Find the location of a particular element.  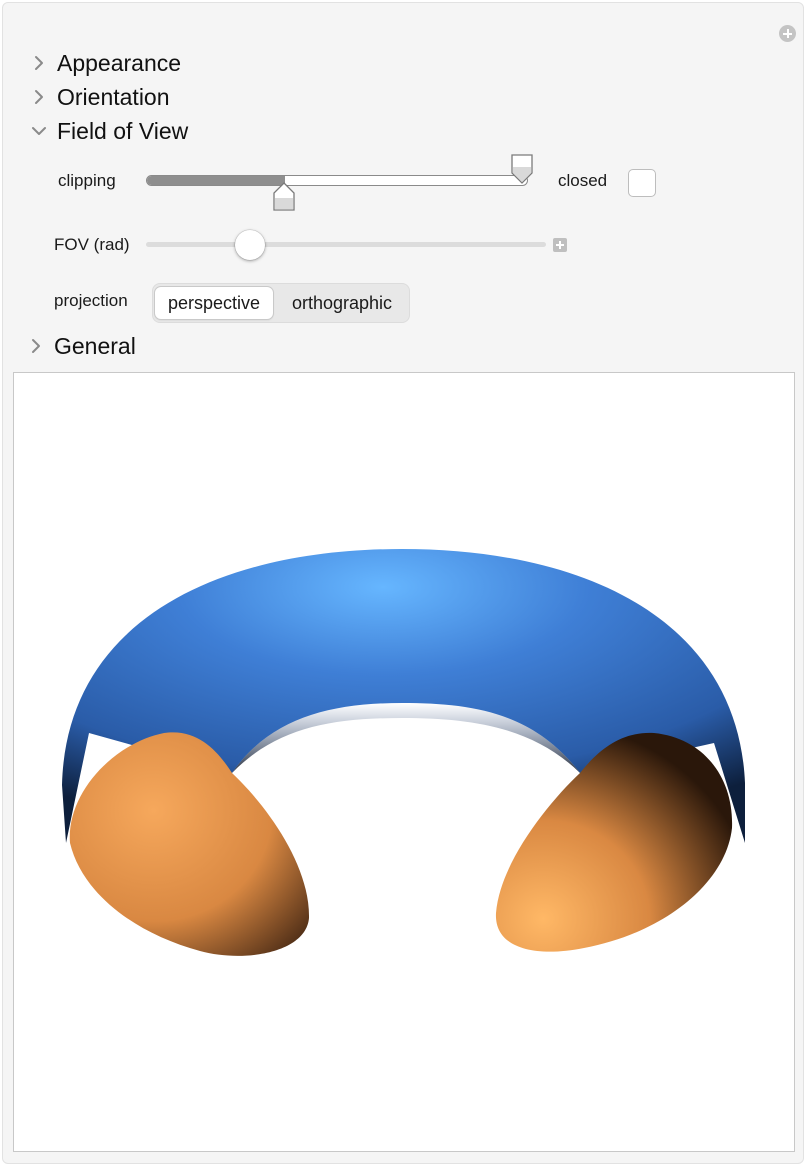

section-field-of-view: Field of View is located at coordinates (109, 131).